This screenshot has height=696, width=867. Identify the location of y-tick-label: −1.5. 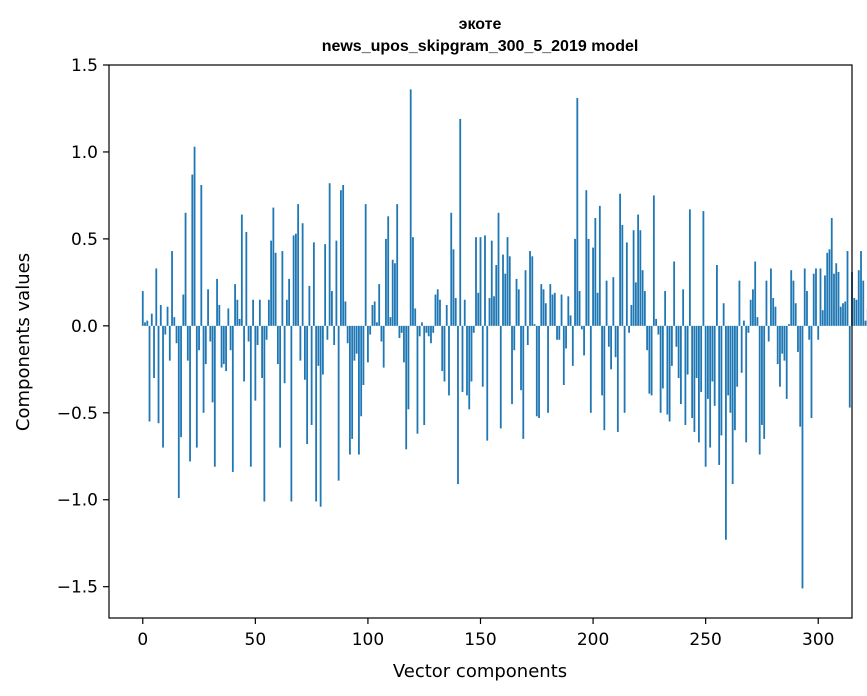
(77, 588).